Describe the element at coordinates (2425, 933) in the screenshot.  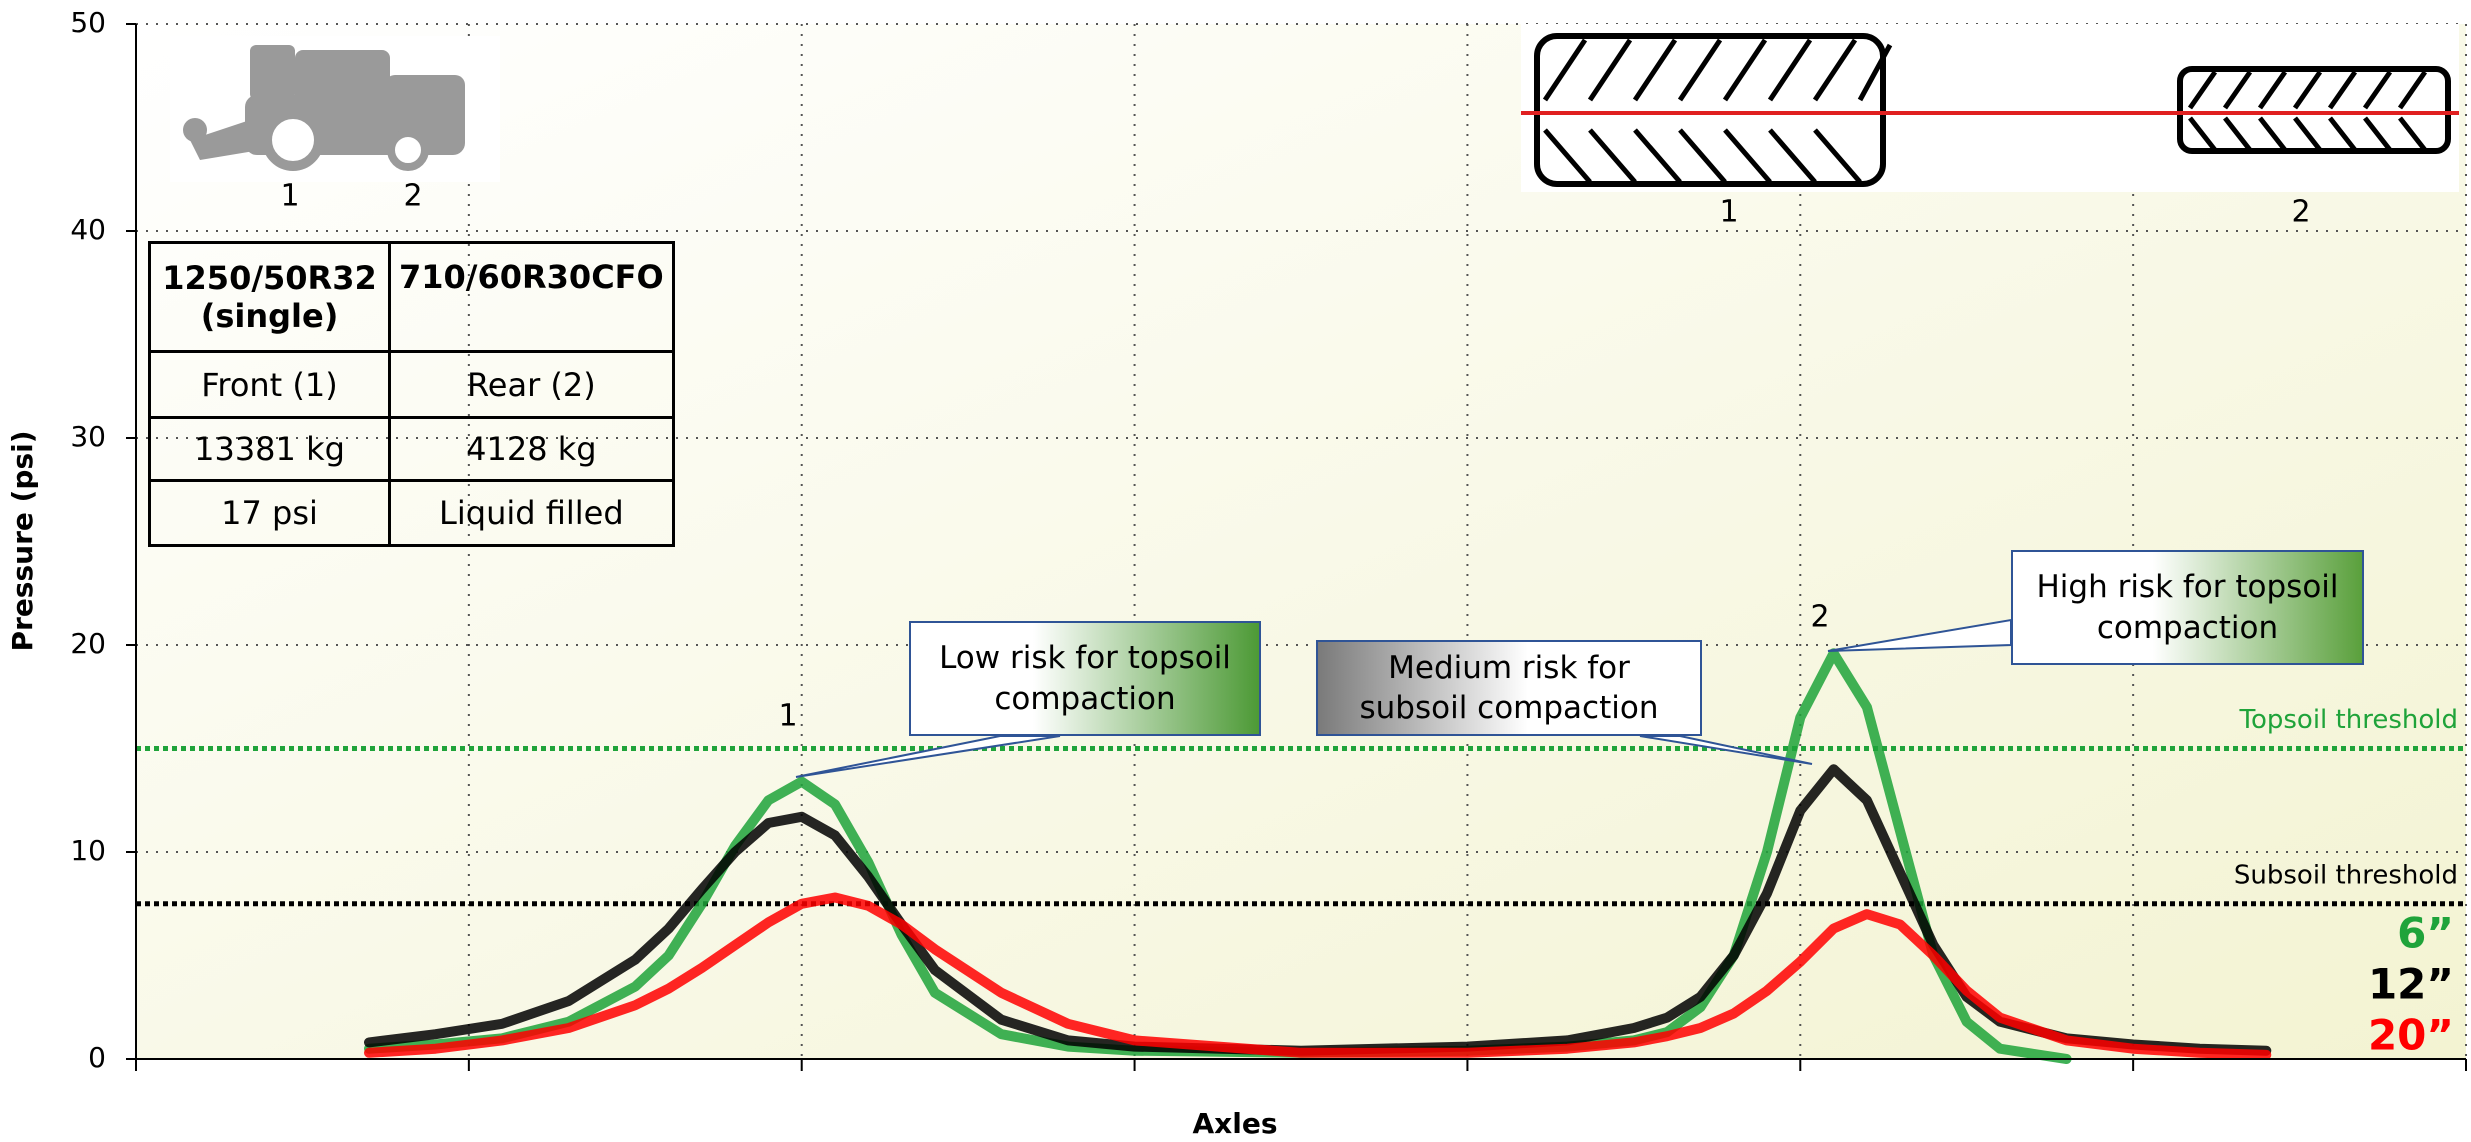
I see `legend-label: 6”` at that location.